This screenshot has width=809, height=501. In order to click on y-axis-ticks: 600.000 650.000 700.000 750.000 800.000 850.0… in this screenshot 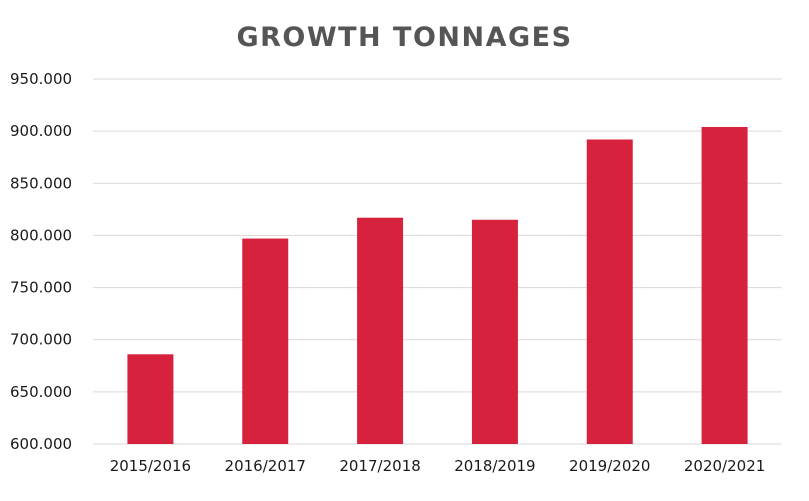, I will do `click(41, 261)`.